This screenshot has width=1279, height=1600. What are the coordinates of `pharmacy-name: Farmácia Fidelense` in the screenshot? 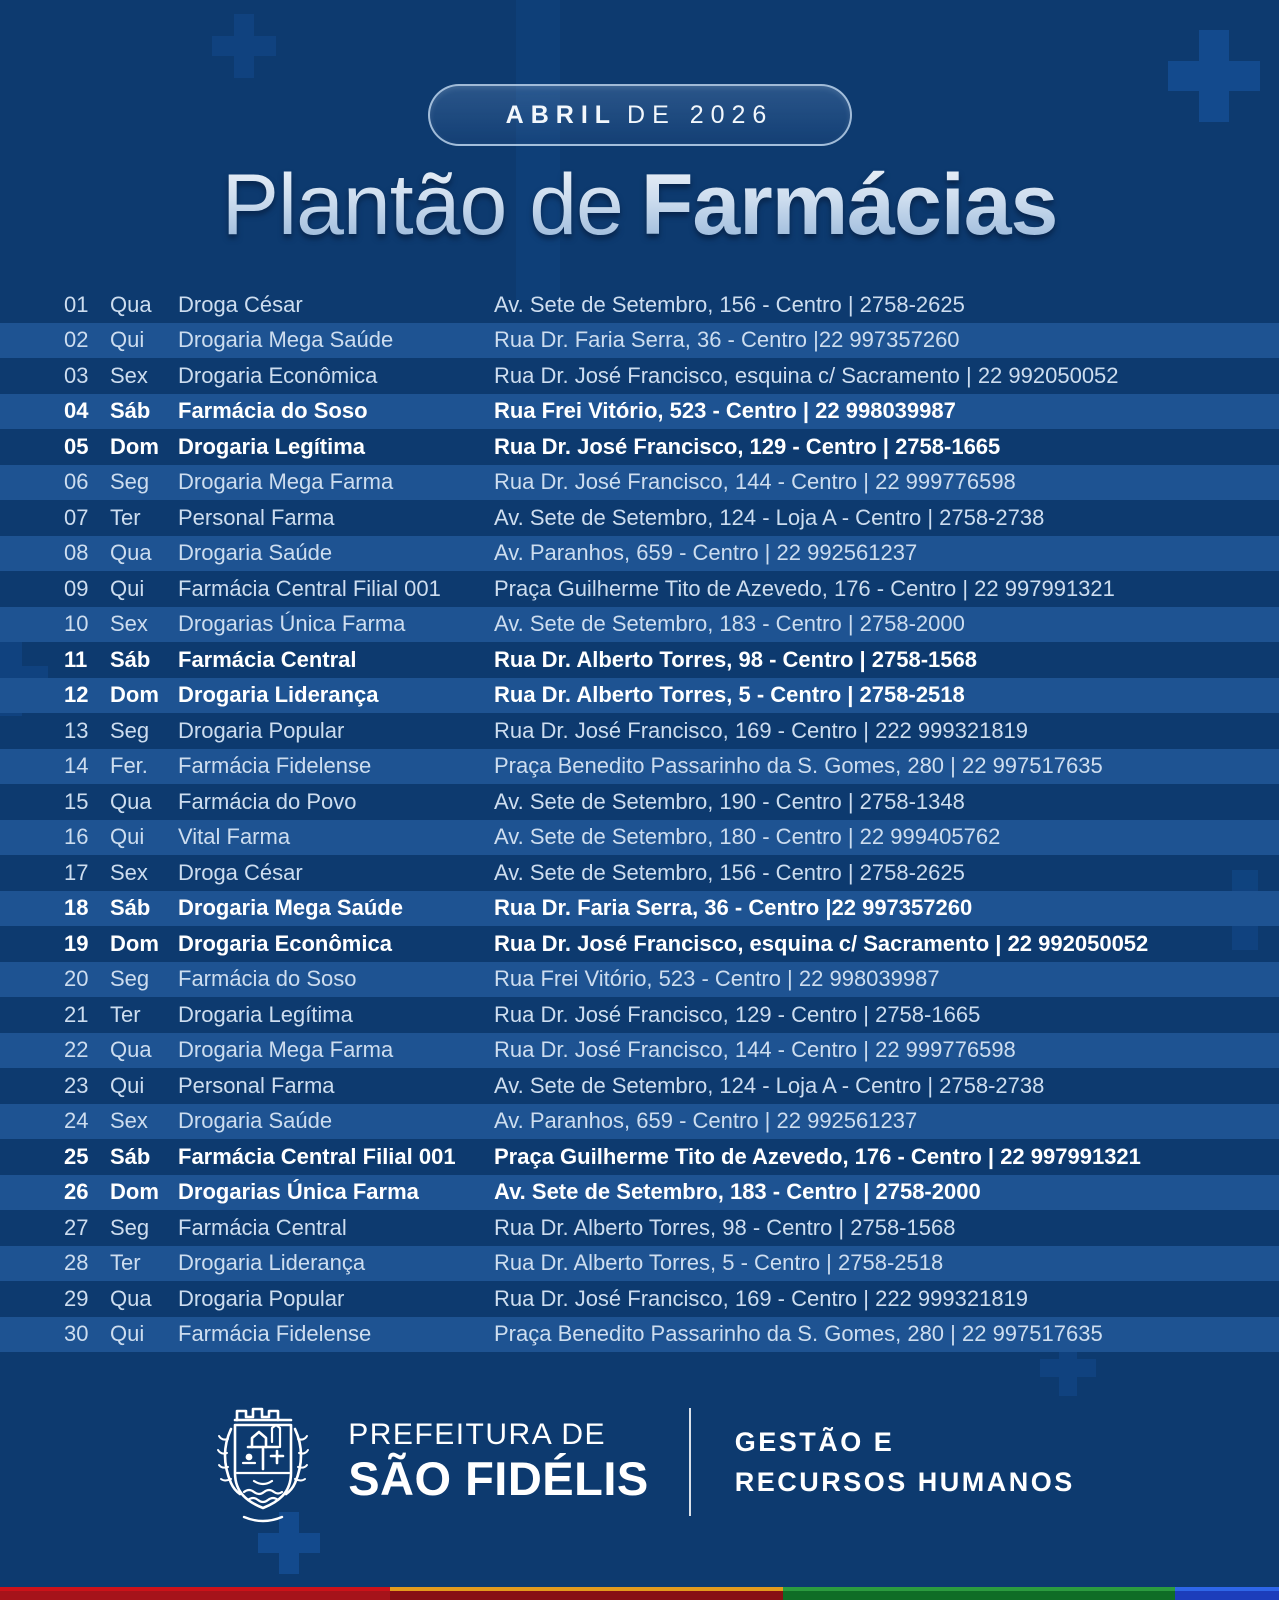 It's located at (275, 766).